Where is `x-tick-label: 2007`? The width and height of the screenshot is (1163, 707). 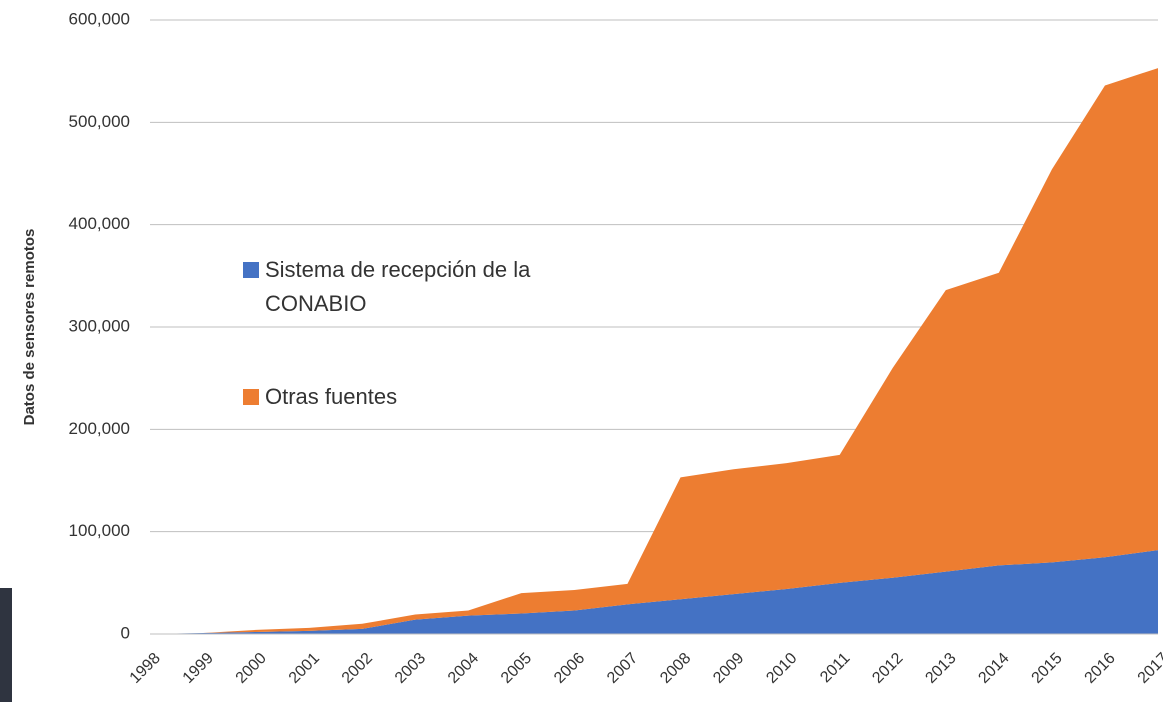 x-tick-label: 2007 is located at coordinates (622, 668).